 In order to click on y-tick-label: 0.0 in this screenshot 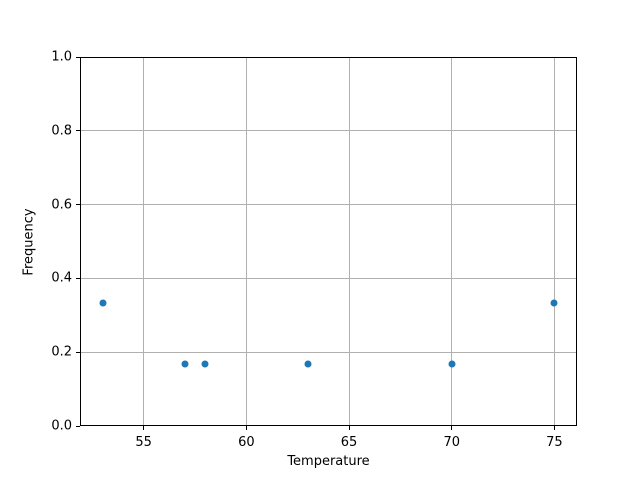, I will do `click(61, 426)`.